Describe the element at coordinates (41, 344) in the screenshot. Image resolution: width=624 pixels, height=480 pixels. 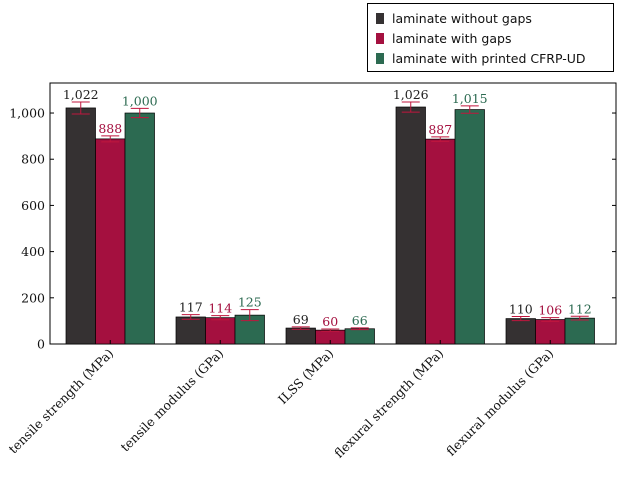
I see `y-tick-label: 0` at that location.